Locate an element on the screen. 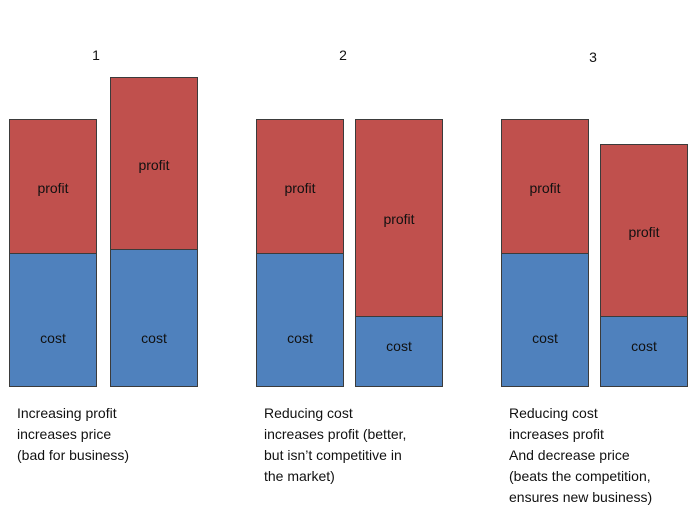  caption-line: Increasing profit is located at coordinates (67, 413).